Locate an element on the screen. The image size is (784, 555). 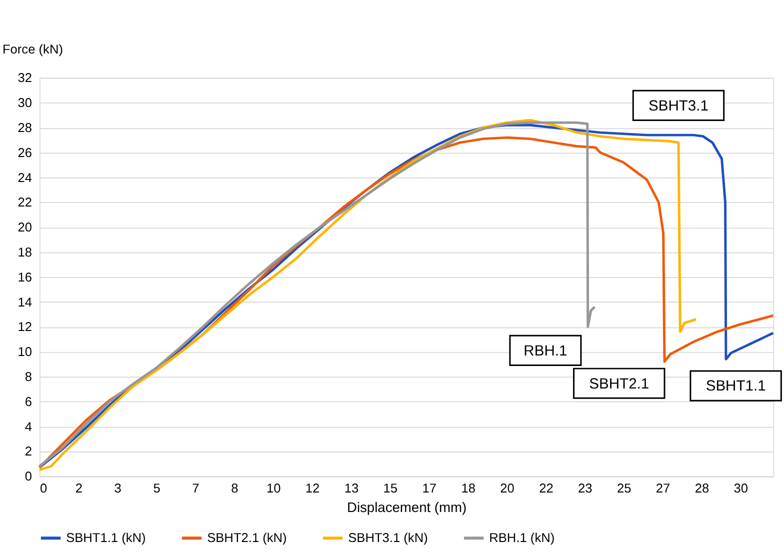
x-tick-label: 10 is located at coordinates (273, 488).